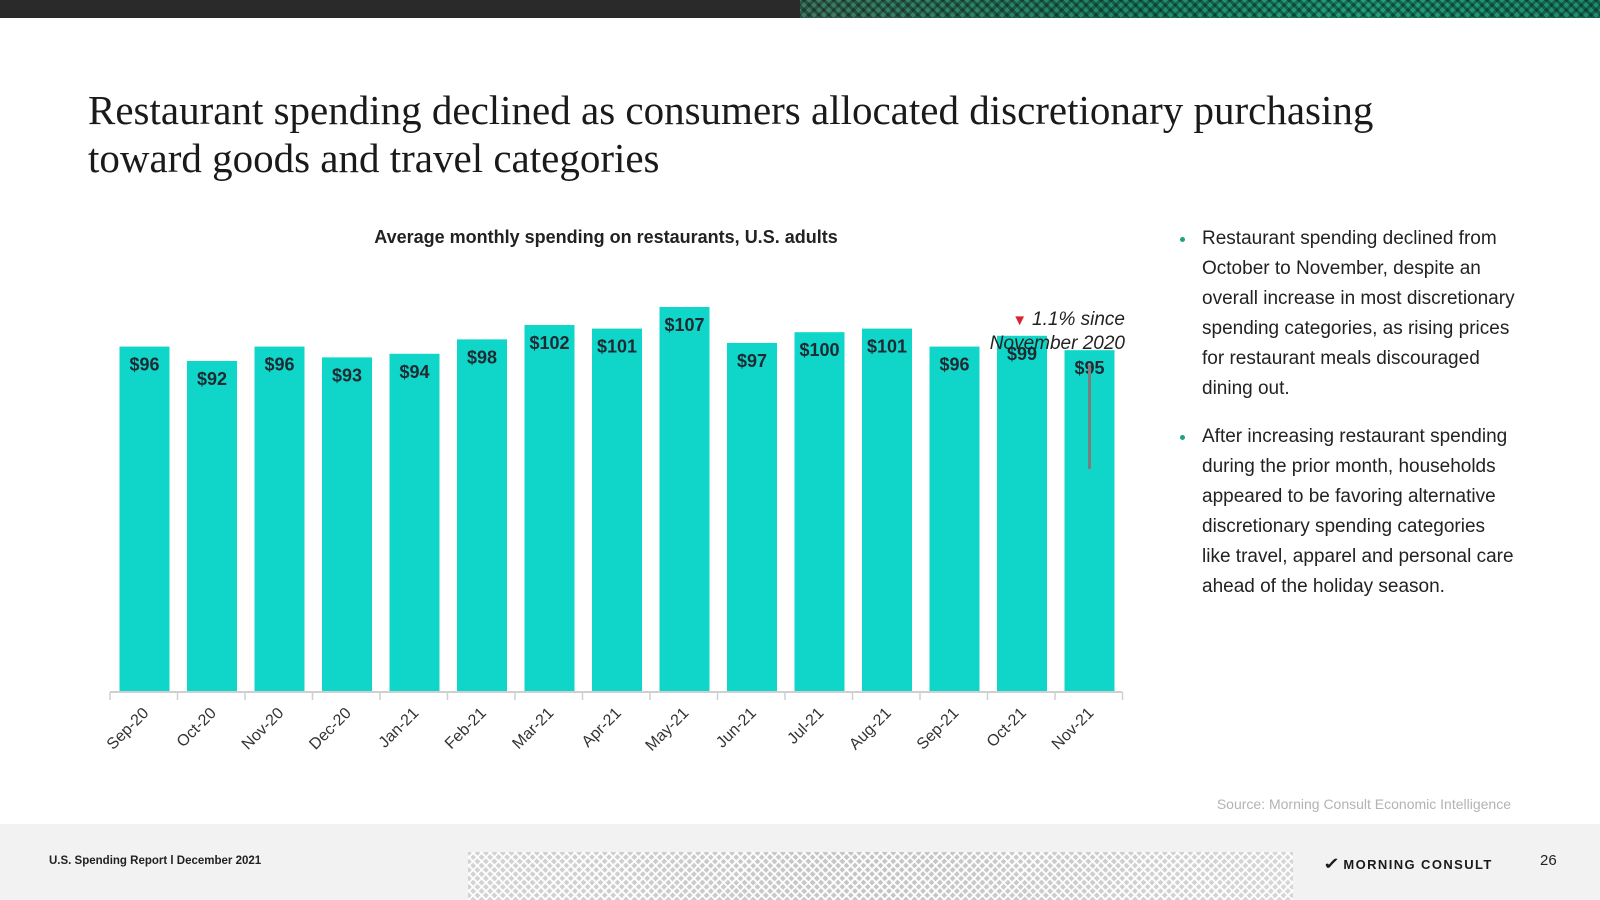 The width and height of the screenshot is (1600, 900). What do you see at coordinates (1089, 417) in the screenshot?
I see `annotation-connector` at bounding box center [1089, 417].